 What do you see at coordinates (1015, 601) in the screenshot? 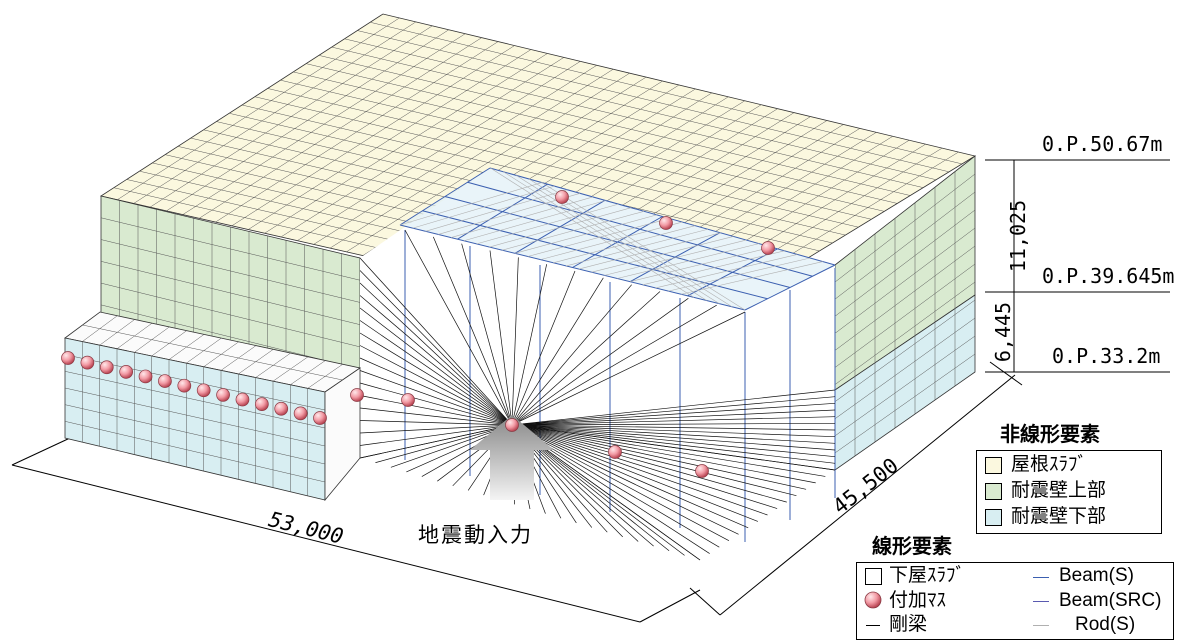
I see `legend-linear-box: 下屋ｽﾗﾌﾞ 付加ﾏｽ 剛梁 Beam(S) Beam(SRC) Rod(S)` at bounding box center [1015, 601].